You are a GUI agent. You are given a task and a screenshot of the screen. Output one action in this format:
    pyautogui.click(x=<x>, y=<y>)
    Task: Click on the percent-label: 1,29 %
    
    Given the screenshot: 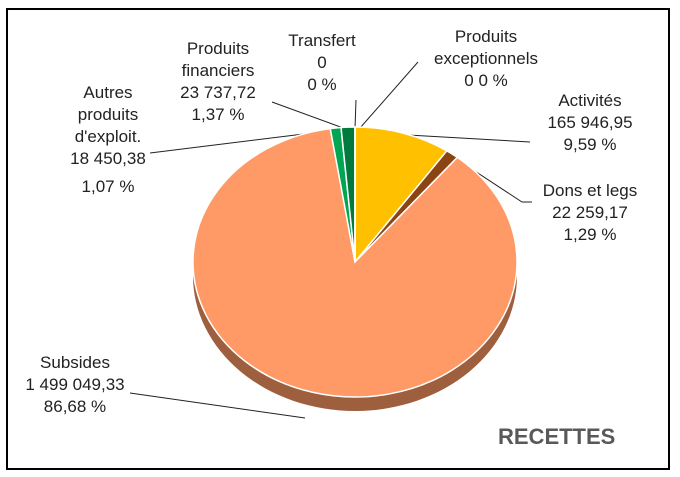 What is the action you would take?
    pyautogui.click(x=590, y=234)
    